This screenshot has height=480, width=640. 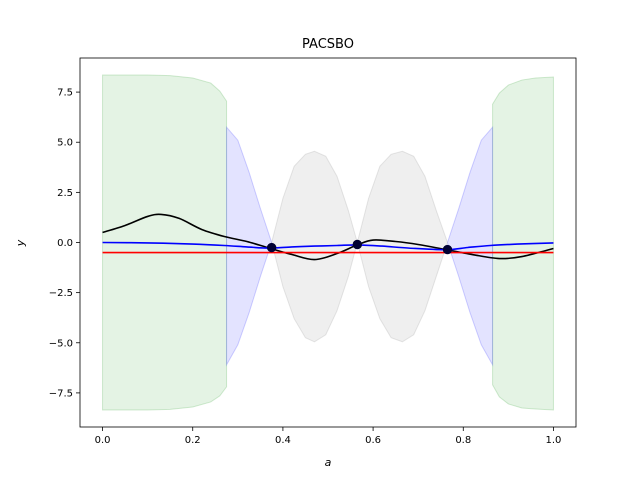 I want to click on x-axis: 0.0 0.2 0.4 0.6 0.8 1.0, so click(x=328, y=436).